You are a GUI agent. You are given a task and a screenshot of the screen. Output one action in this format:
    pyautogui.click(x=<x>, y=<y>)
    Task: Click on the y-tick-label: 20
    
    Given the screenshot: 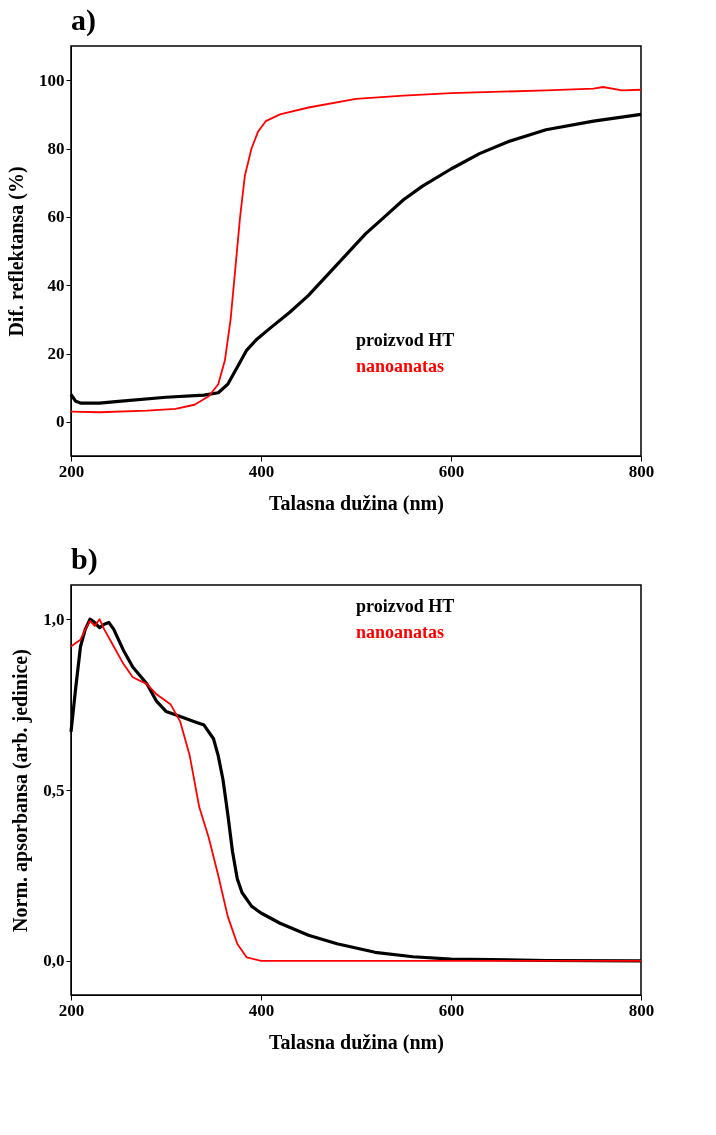 What is the action you would take?
    pyautogui.click(x=56, y=353)
    